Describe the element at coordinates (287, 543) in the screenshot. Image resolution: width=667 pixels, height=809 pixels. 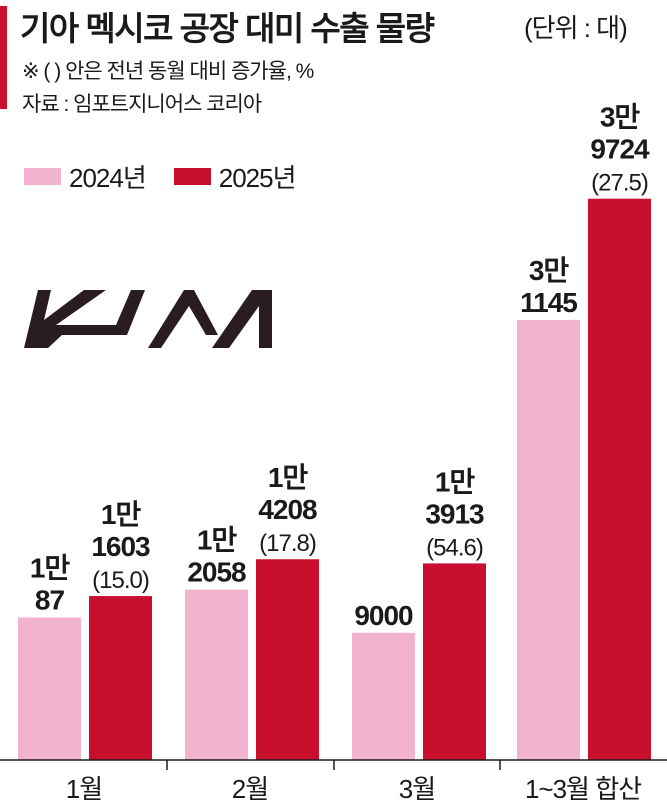
I see `data-label-rate: (17.8)` at that location.